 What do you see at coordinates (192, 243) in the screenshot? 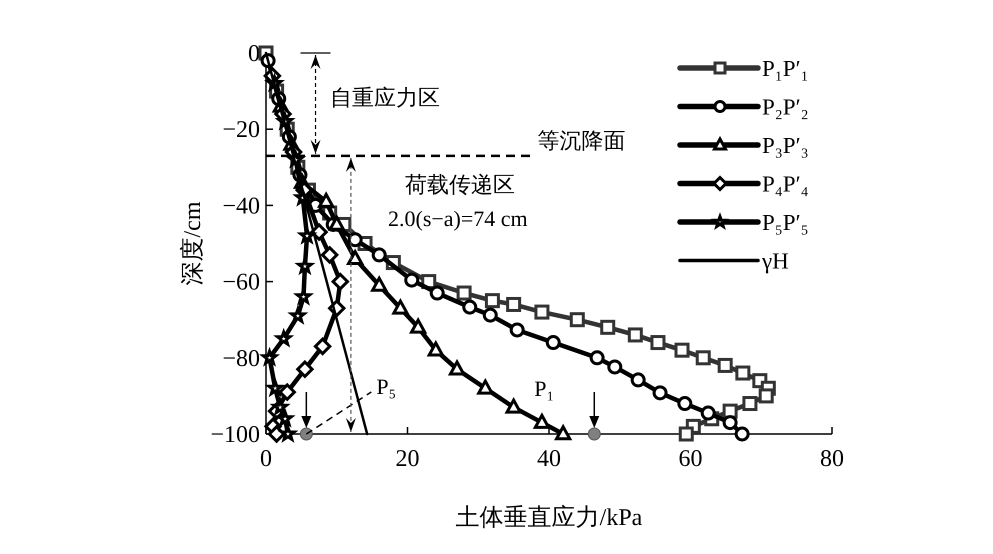
I see `y-axis-title: 深度/cm` at bounding box center [192, 243].